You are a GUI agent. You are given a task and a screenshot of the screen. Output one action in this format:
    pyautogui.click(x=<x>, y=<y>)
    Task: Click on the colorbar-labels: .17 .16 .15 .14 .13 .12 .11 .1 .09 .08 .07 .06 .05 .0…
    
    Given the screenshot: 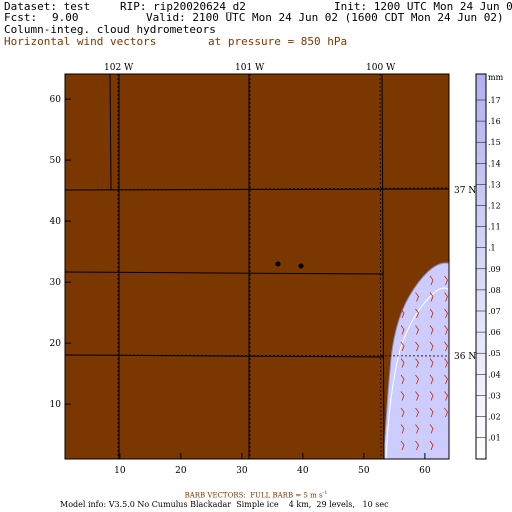 What is the action you would take?
    pyautogui.click(x=488, y=269)
    